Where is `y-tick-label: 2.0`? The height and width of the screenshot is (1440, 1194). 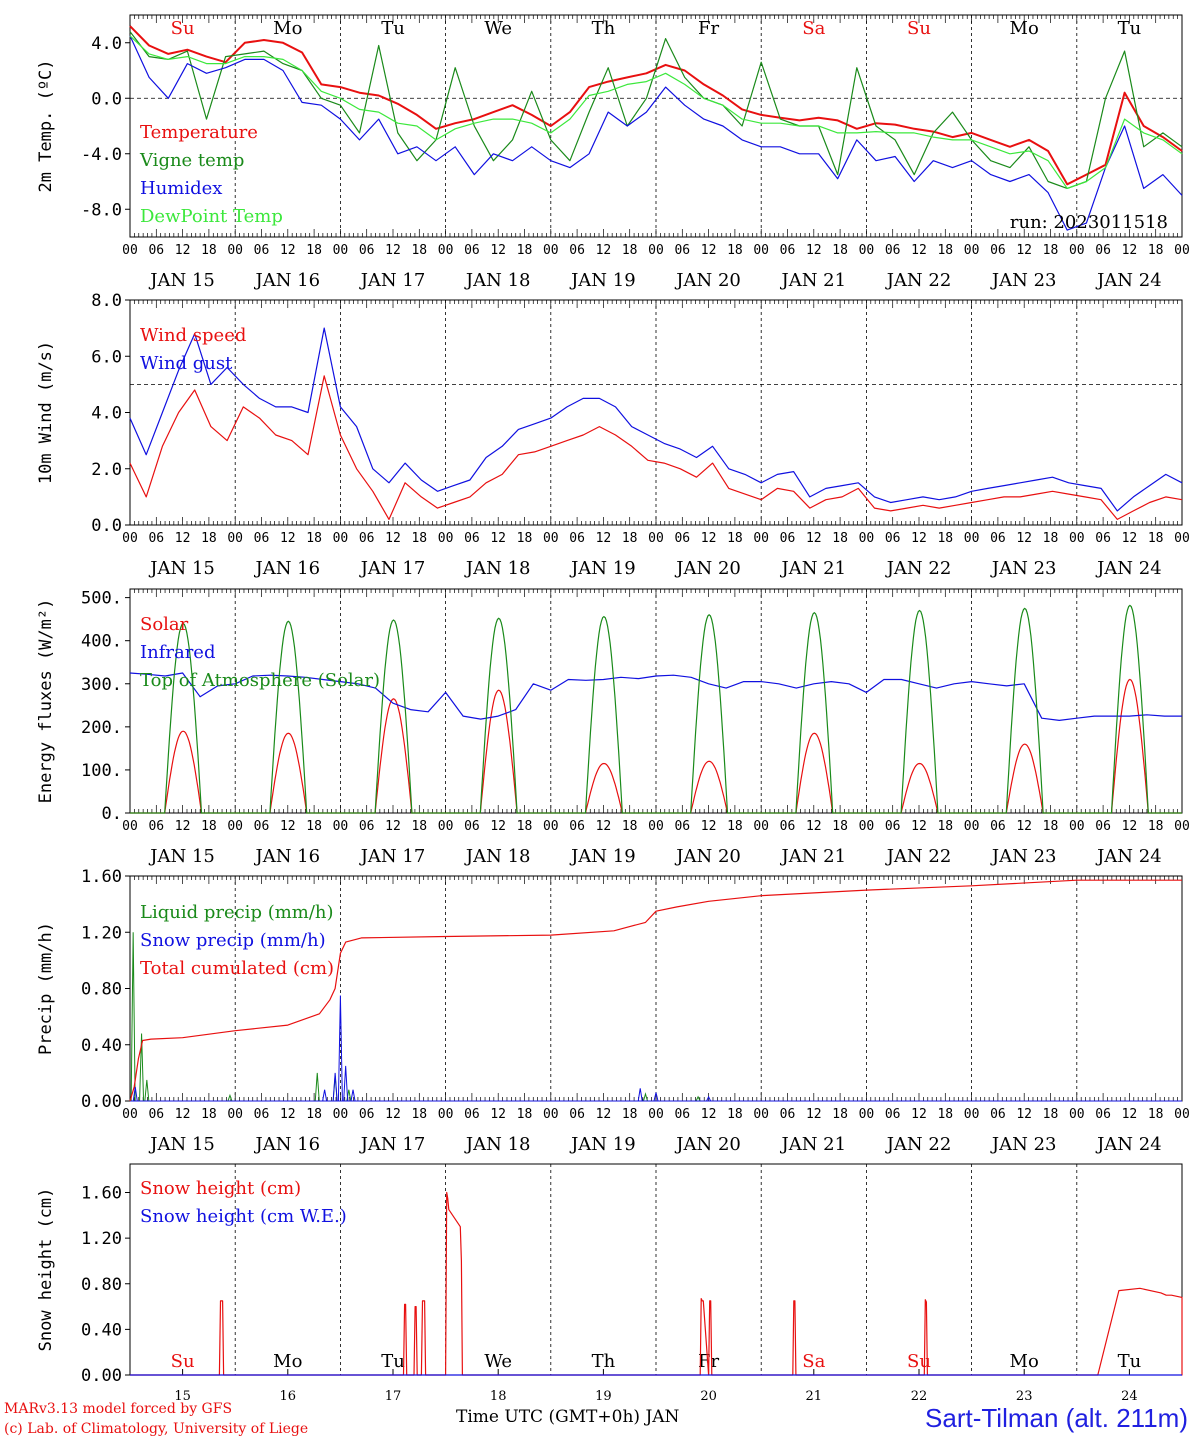 y-tick-label: 2.0 is located at coordinates (106, 470).